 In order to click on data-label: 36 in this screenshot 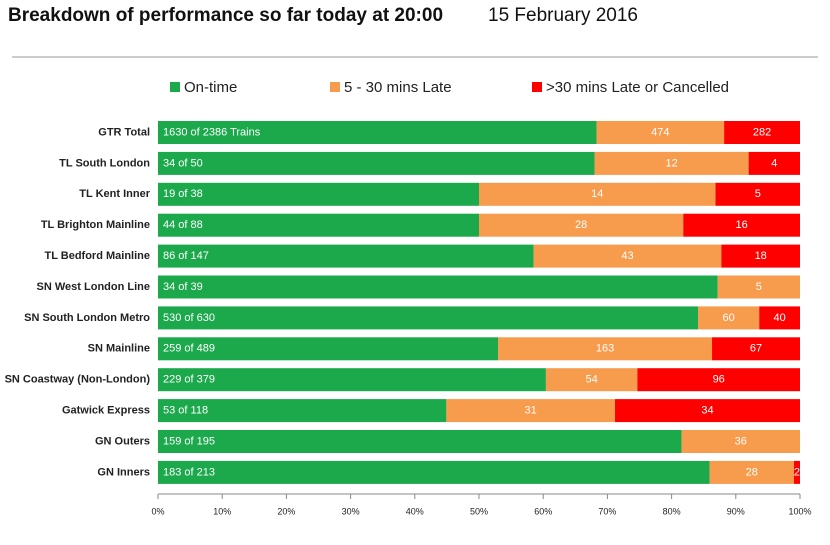, I will do `click(741, 441)`.